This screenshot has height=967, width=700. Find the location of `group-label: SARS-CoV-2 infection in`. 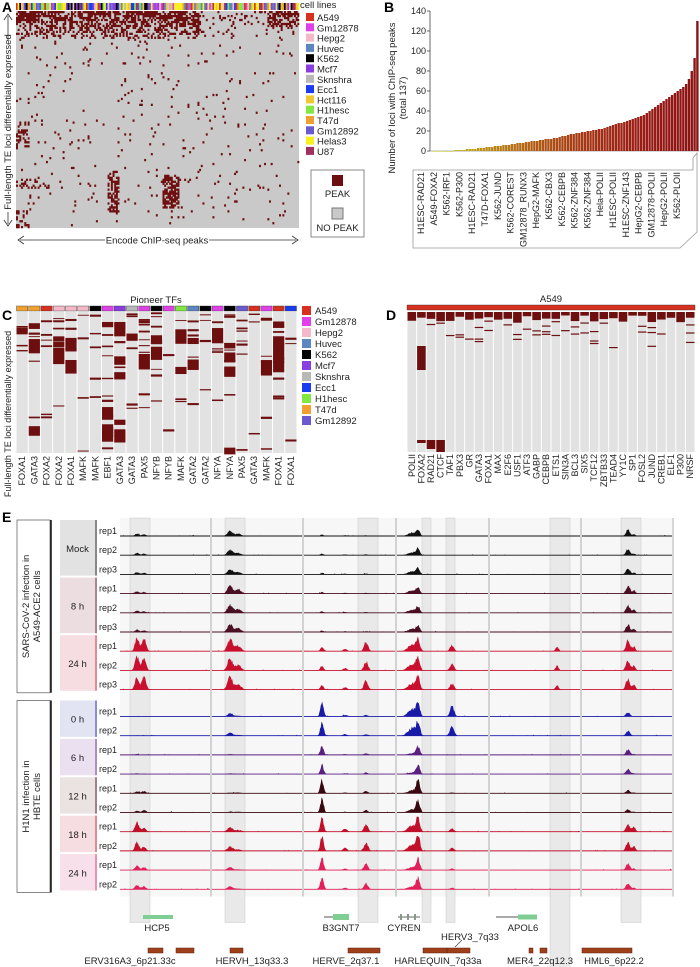

group-label: SARS-CoV-2 infection in is located at coordinates (26, 607).